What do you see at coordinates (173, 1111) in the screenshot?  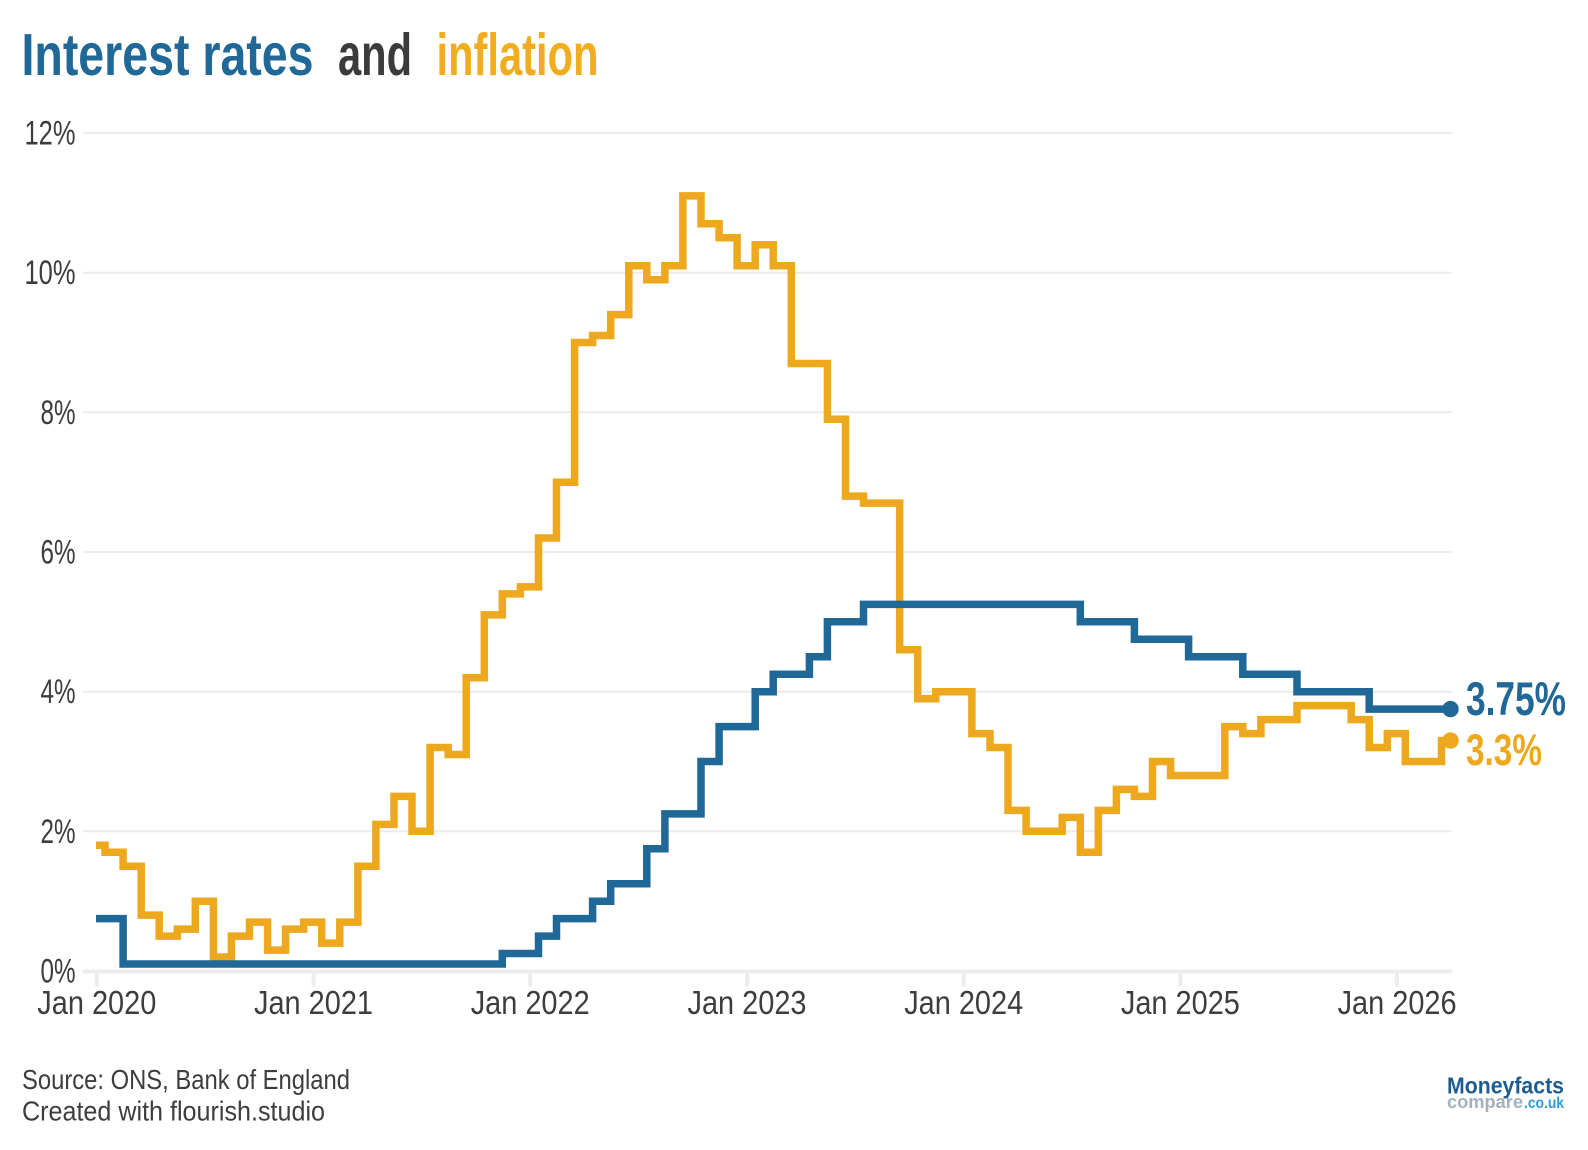 I see `svg-text: Created with flourish.studio` at bounding box center [173, 1111].